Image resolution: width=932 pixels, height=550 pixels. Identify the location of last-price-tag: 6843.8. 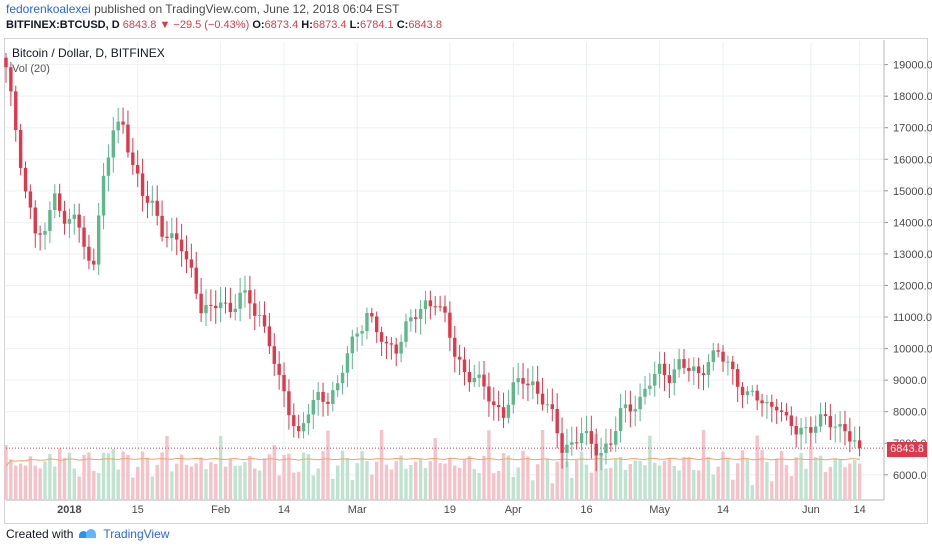
(907, 449).